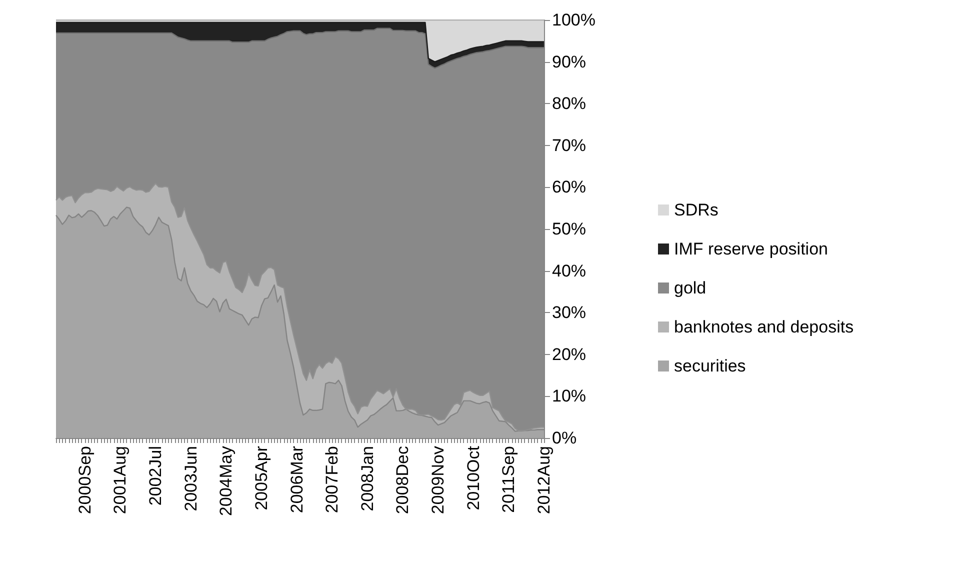  Describe the element at coordinates (690, 288) in the screenshot. I see `legend-label: gold` at that location.